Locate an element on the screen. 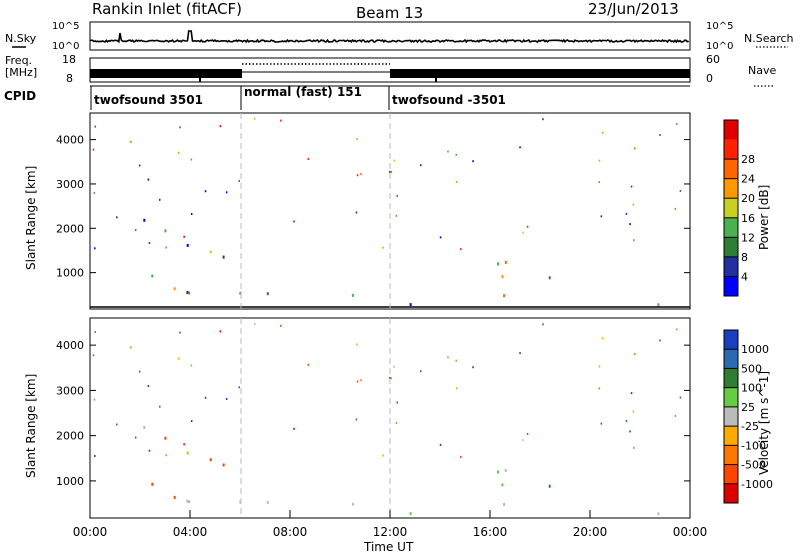 This screenshot has width=800, height=554. figure-title: Rankin Inlet (fitACF) is located at coordinates (167, 9).